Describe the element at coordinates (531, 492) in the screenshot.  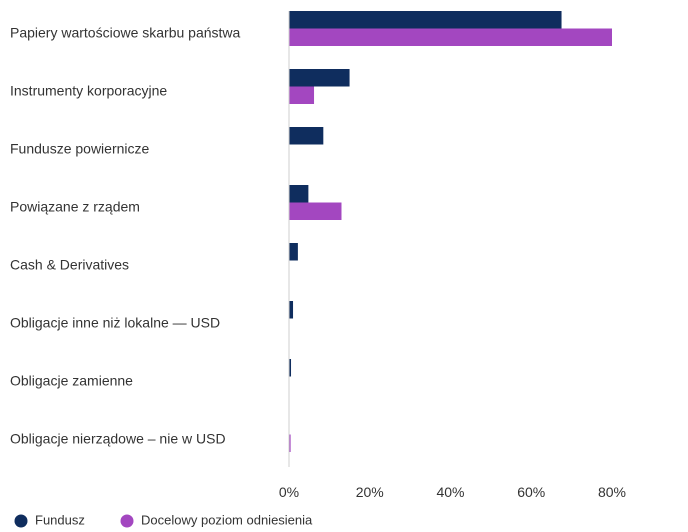
I see `tick-label: 60%` at that location.